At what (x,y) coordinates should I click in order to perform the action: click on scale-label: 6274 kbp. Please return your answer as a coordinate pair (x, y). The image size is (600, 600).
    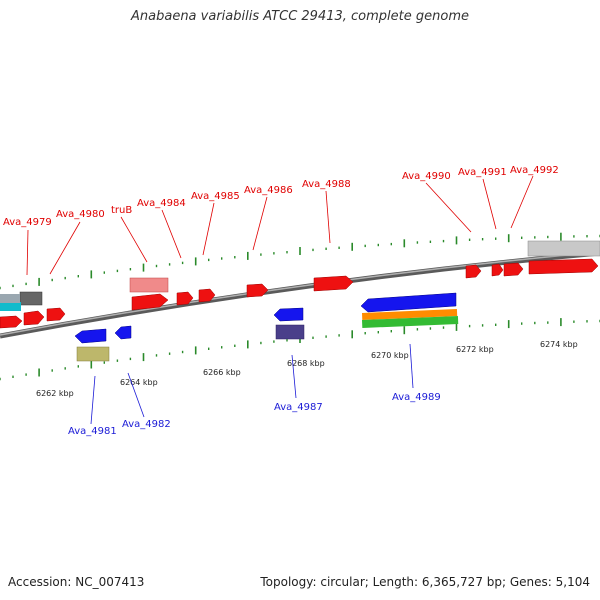
    Looking at the image, I should click on (559, 344).